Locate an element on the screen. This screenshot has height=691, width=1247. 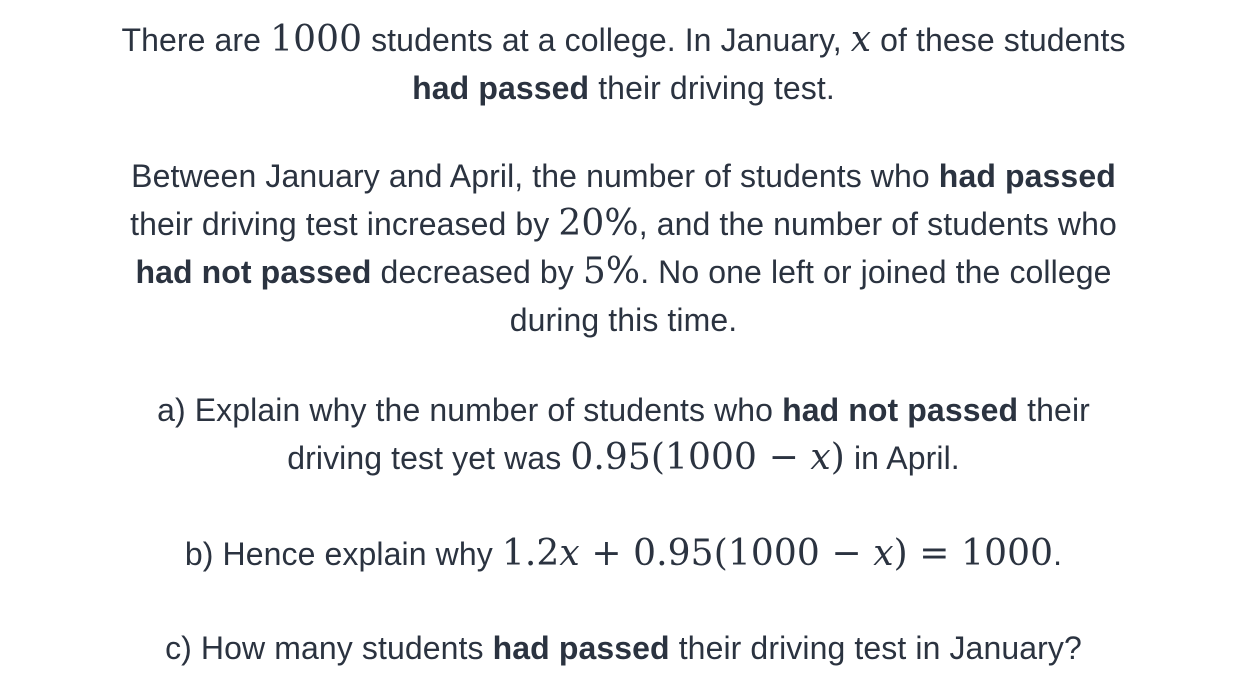
text-run: during this time. is located at coordinates (623, 320).